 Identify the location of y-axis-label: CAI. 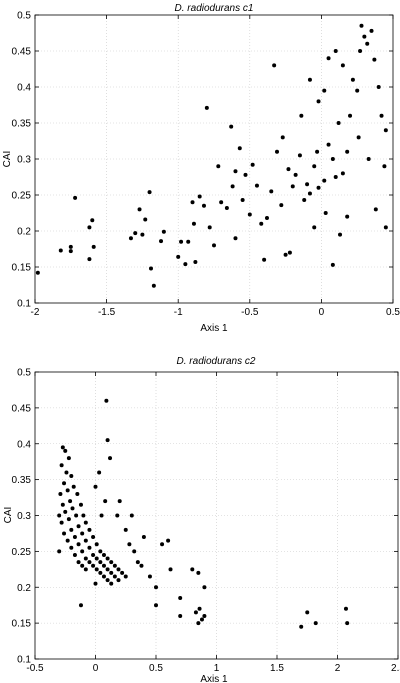
(7, 159).